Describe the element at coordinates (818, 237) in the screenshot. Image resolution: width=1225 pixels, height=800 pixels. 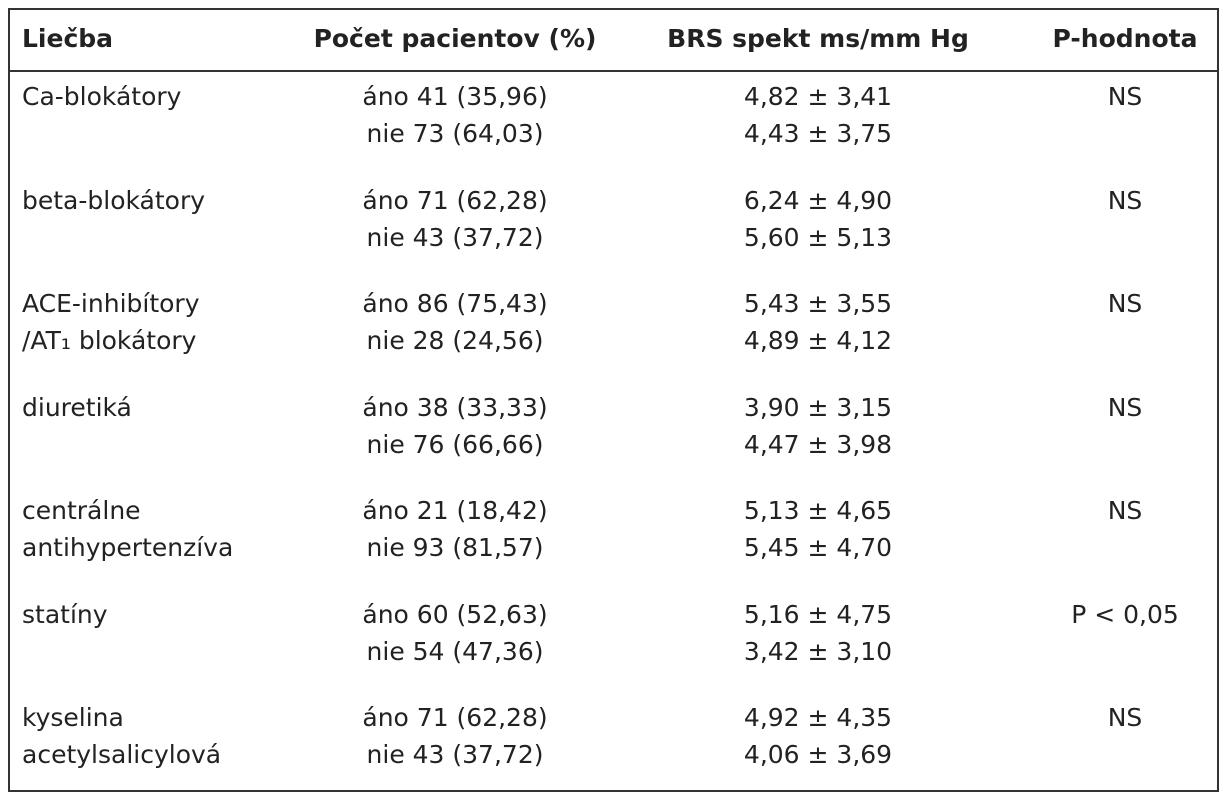
I see `brs-cell: 5,60 ± 5,13` at that location.